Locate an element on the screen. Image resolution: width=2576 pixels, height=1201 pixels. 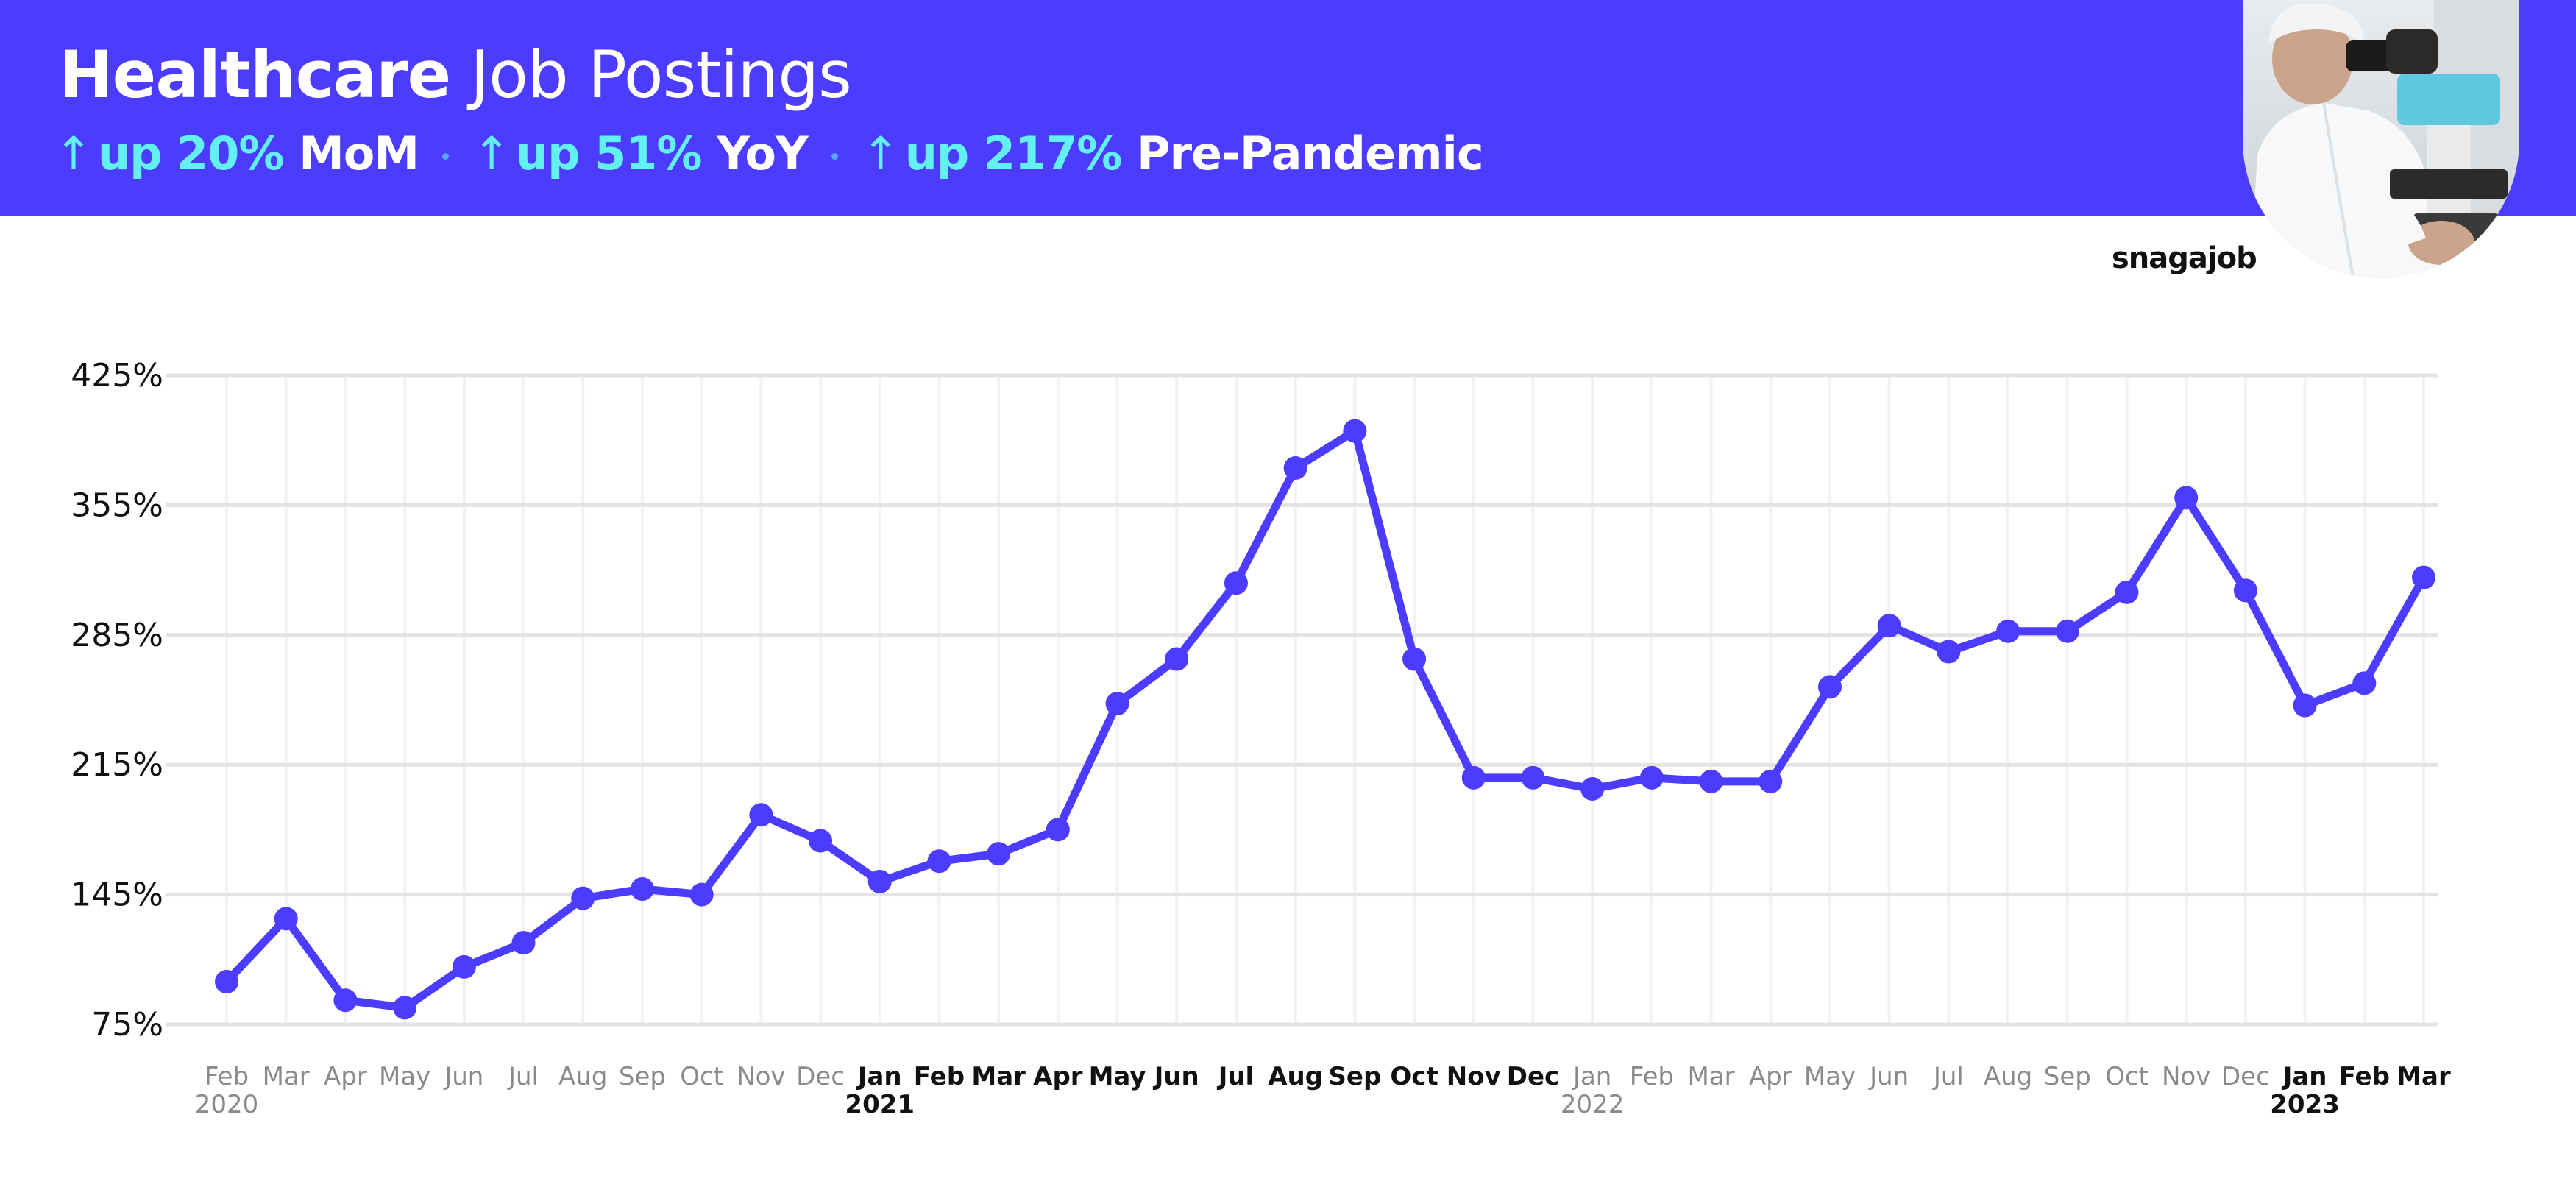
title-light: Job Postings is located at coordinates (661, 75).